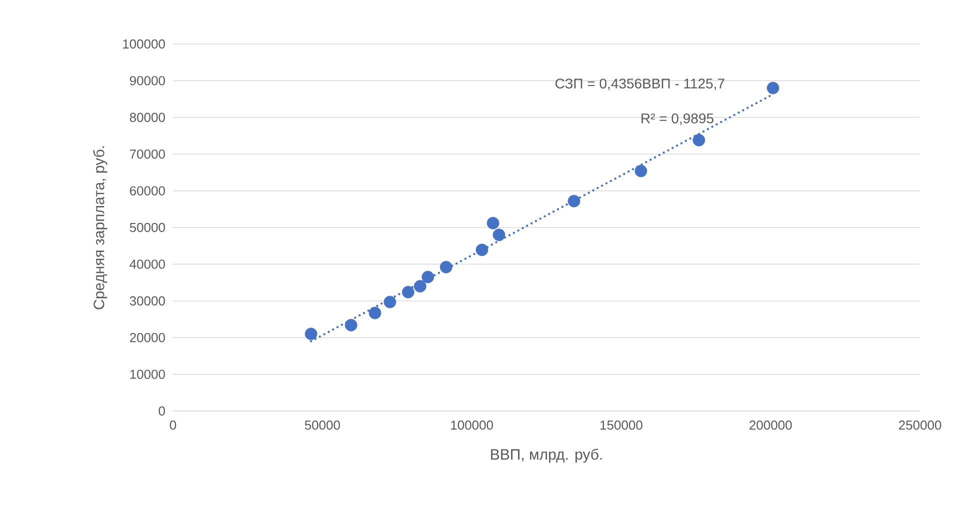  What do you see at coordinates (771, 425) in the screenshot?
I see `x-tick-label: 200000` at bounding box center [771, 425].